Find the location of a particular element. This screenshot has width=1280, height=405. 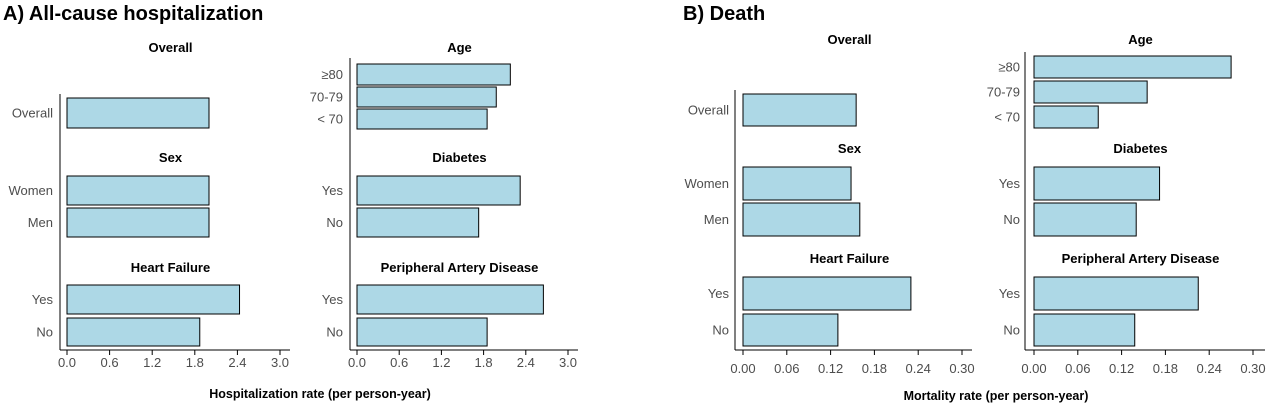

x-axis-title: Hospitalization rate (per person-year) is located at coordinates (320, 394).